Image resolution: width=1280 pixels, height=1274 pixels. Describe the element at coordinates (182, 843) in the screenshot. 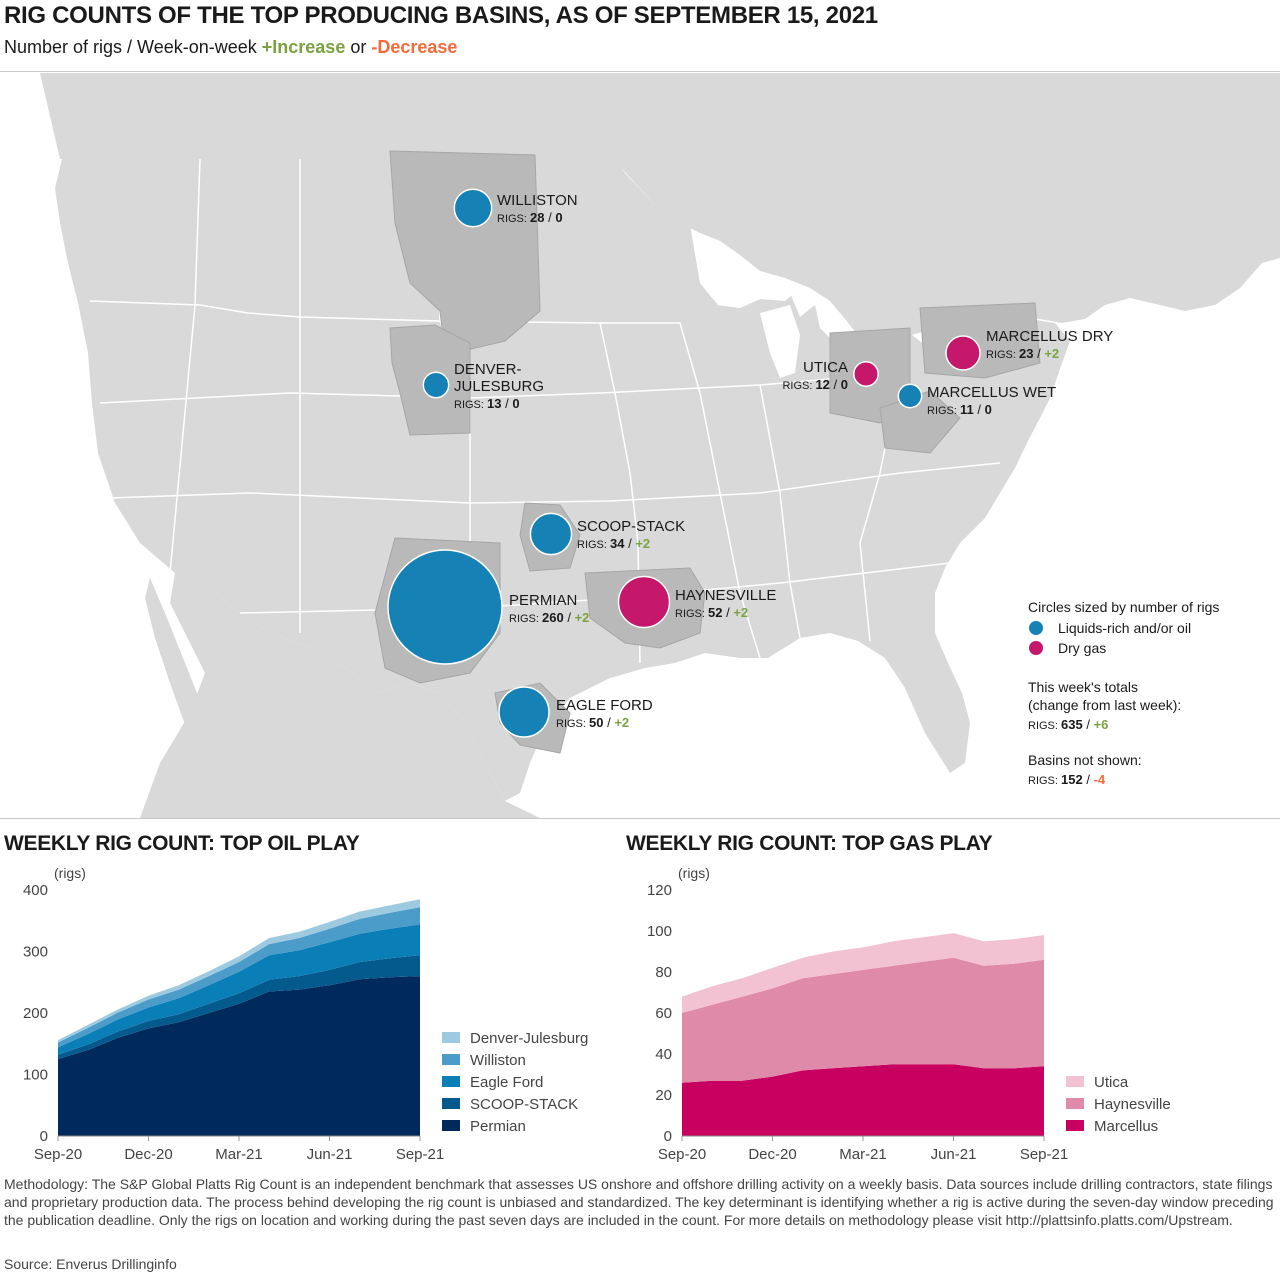

I see `oil-chart-title: WEEKLY RIG COUNT: TOP OIL PLAY` at that location.